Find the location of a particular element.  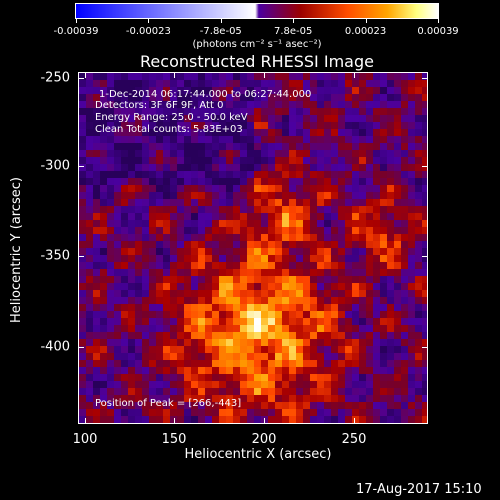

y-tick-label: -350 is located at coordinates (55, 256).